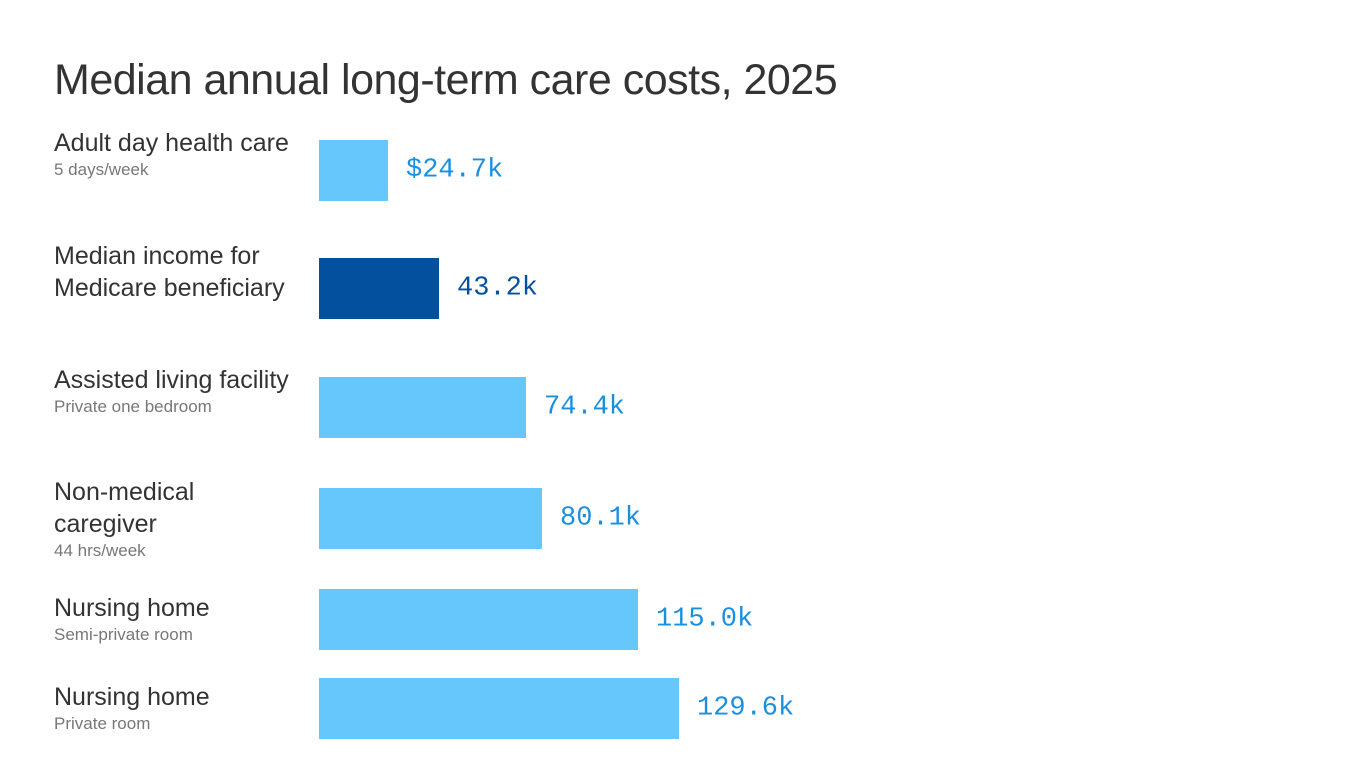 The width and height of the screenshot is (1366, 768). What do you see at coordinates (169, 272) in the screenshot?
I see `category-name: Median income for Medicare beneficiary` at bounding box center [169, 272].